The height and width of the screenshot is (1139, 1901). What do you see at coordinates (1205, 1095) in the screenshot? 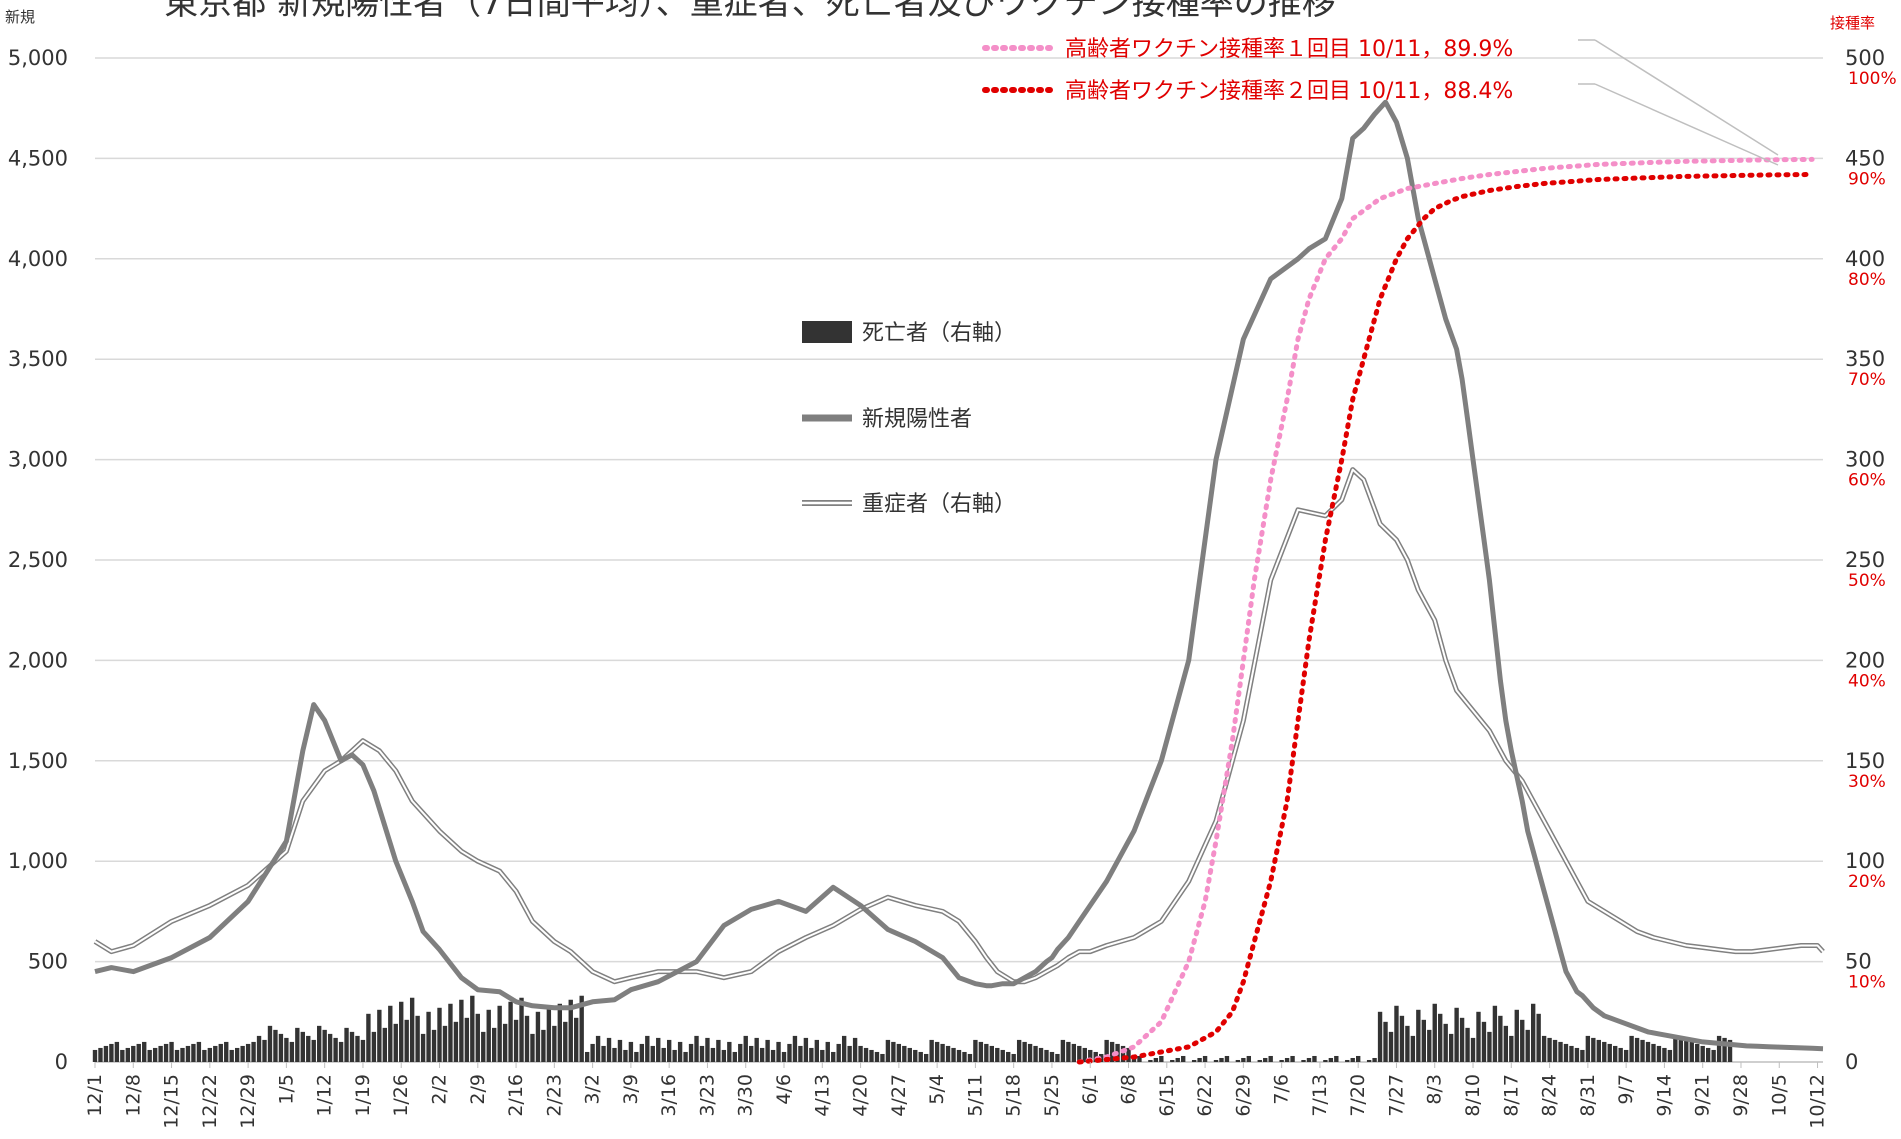
I see `x-tick-label: 6/22` at bounding box center [1205, 1095].